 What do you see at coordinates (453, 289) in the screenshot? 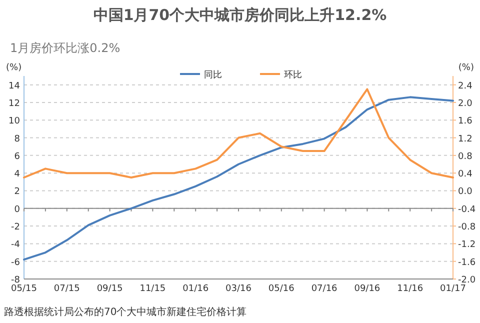
I see `x-tick-label: 01/17` at bounding box center [453, 289].